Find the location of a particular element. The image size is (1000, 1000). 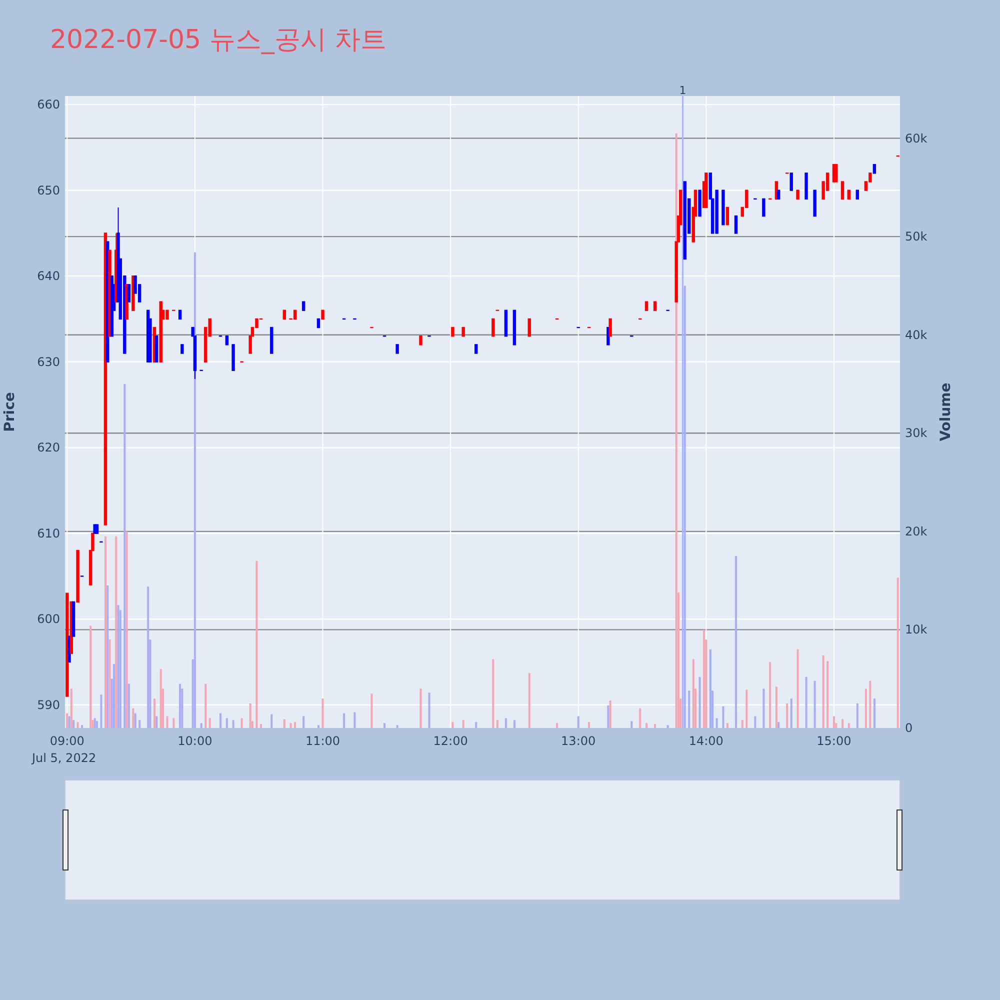

x-tick-label: 10:00 is located at coordinates (195, 741).